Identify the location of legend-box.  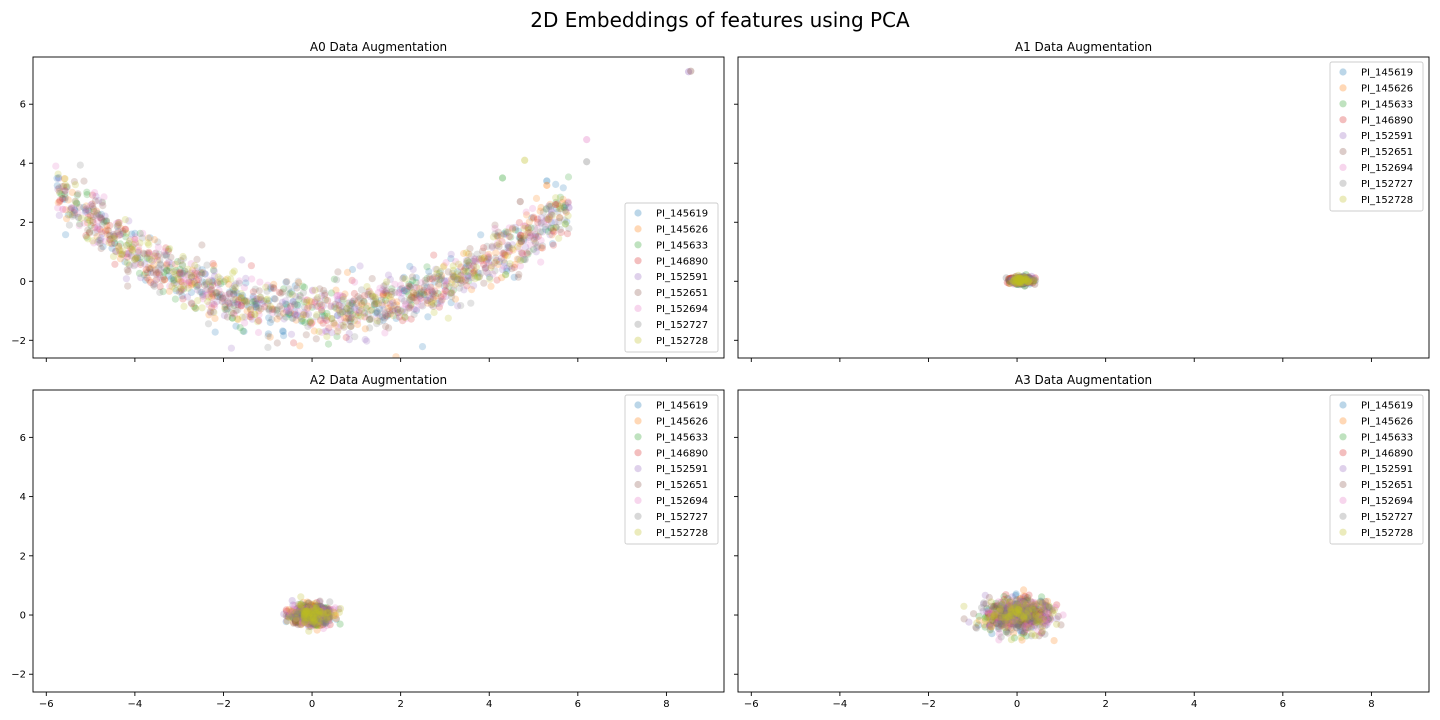
(671, 277).